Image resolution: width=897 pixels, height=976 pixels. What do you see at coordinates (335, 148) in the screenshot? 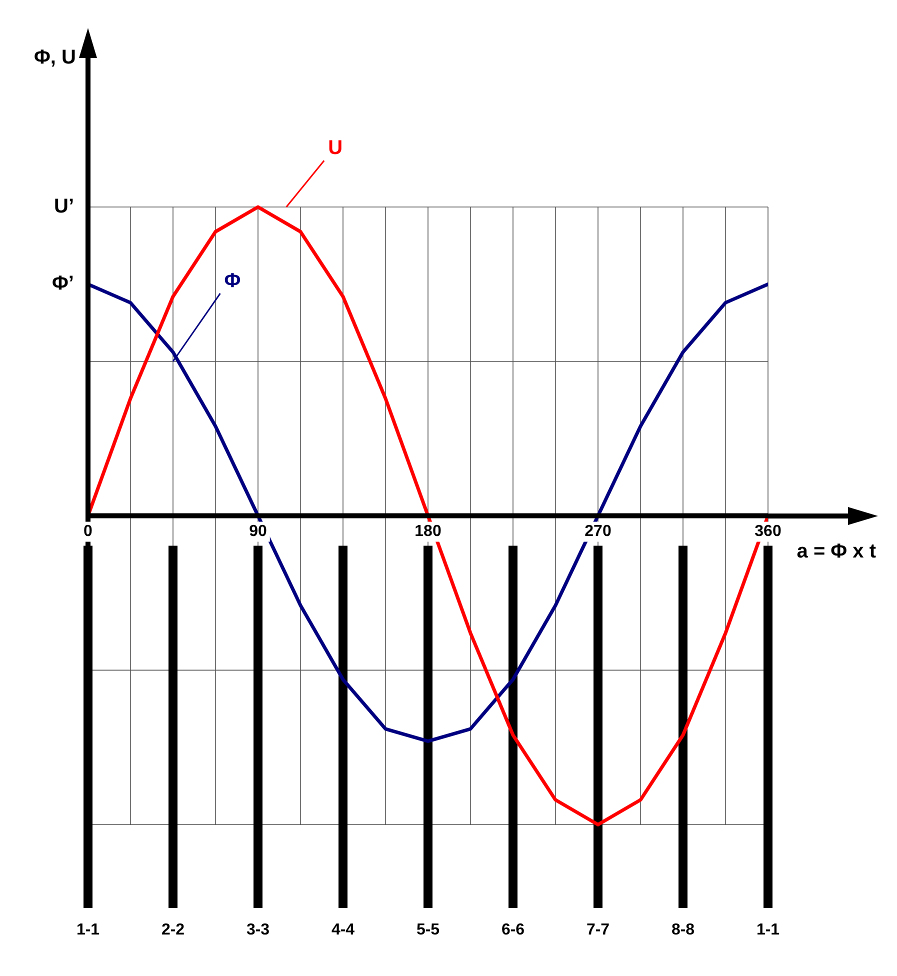
I see `text: U` at bounding box center [335, 148].